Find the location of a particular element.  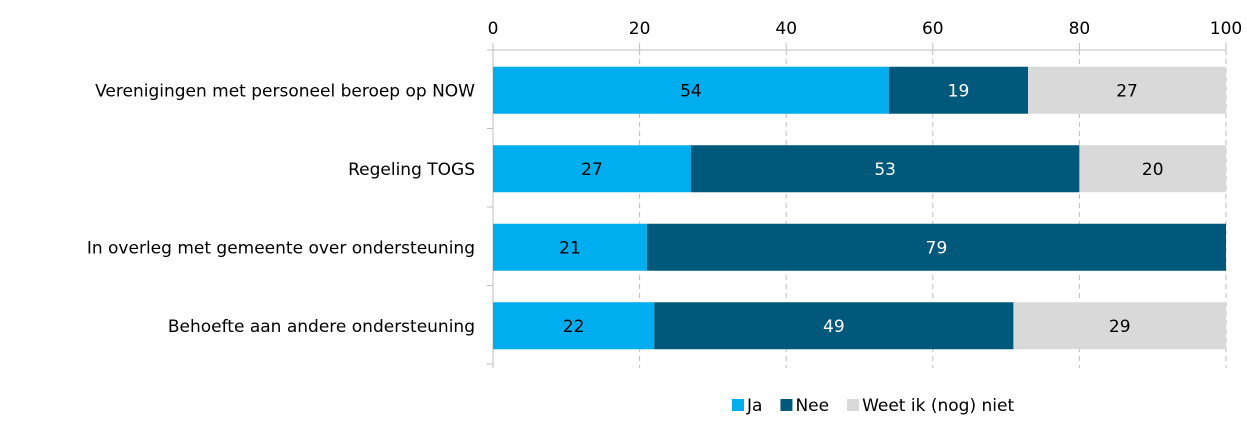

data-label: 21 is located at coordinates (570, 248).